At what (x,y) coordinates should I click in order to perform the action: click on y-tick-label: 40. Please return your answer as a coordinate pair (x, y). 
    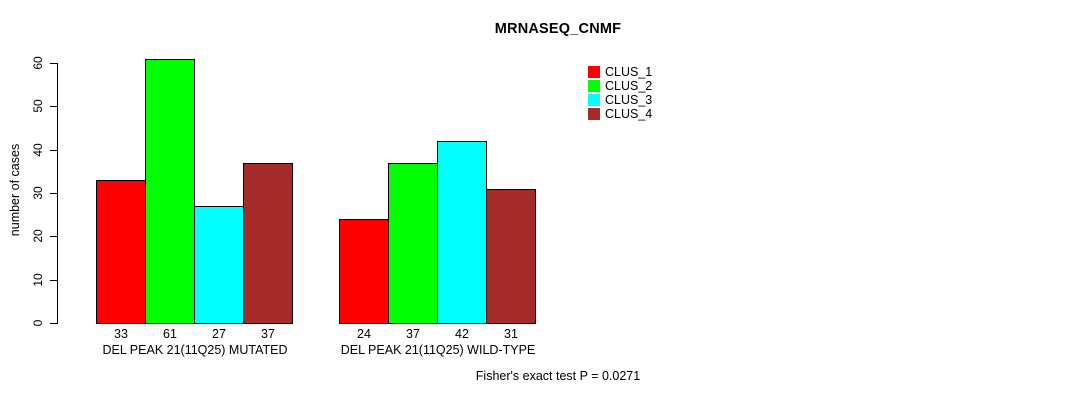
    Looking at the image, I should click on (38, 150).